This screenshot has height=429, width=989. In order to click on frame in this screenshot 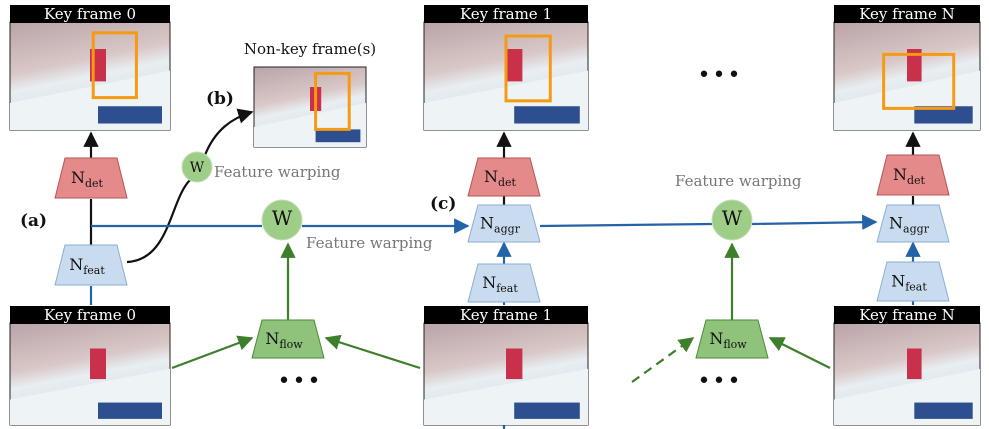, I will do `click(310, 107)`.